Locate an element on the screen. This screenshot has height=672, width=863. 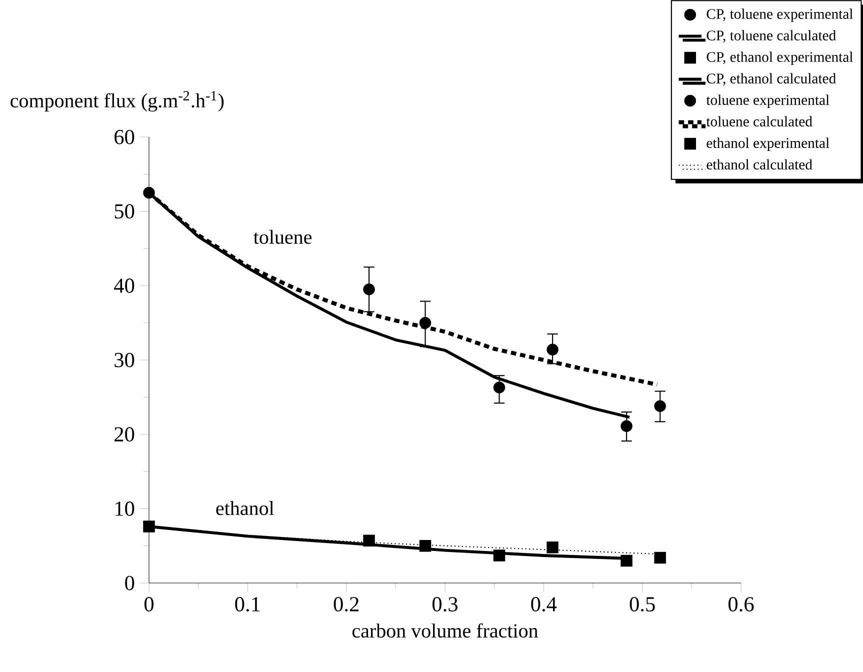
y-tick-label: 40 is located at coordinates (124, 285).